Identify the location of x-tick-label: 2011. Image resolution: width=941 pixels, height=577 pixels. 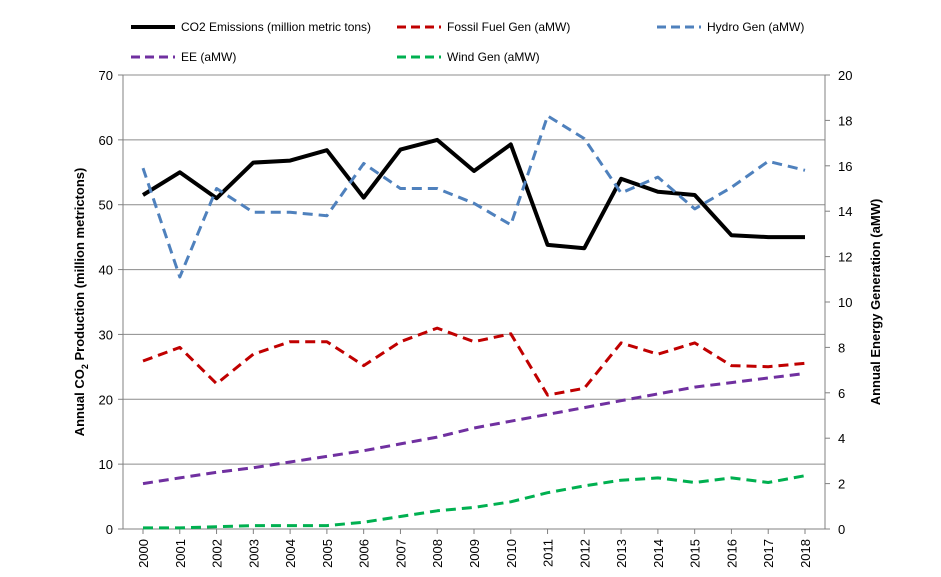
(548, 553).